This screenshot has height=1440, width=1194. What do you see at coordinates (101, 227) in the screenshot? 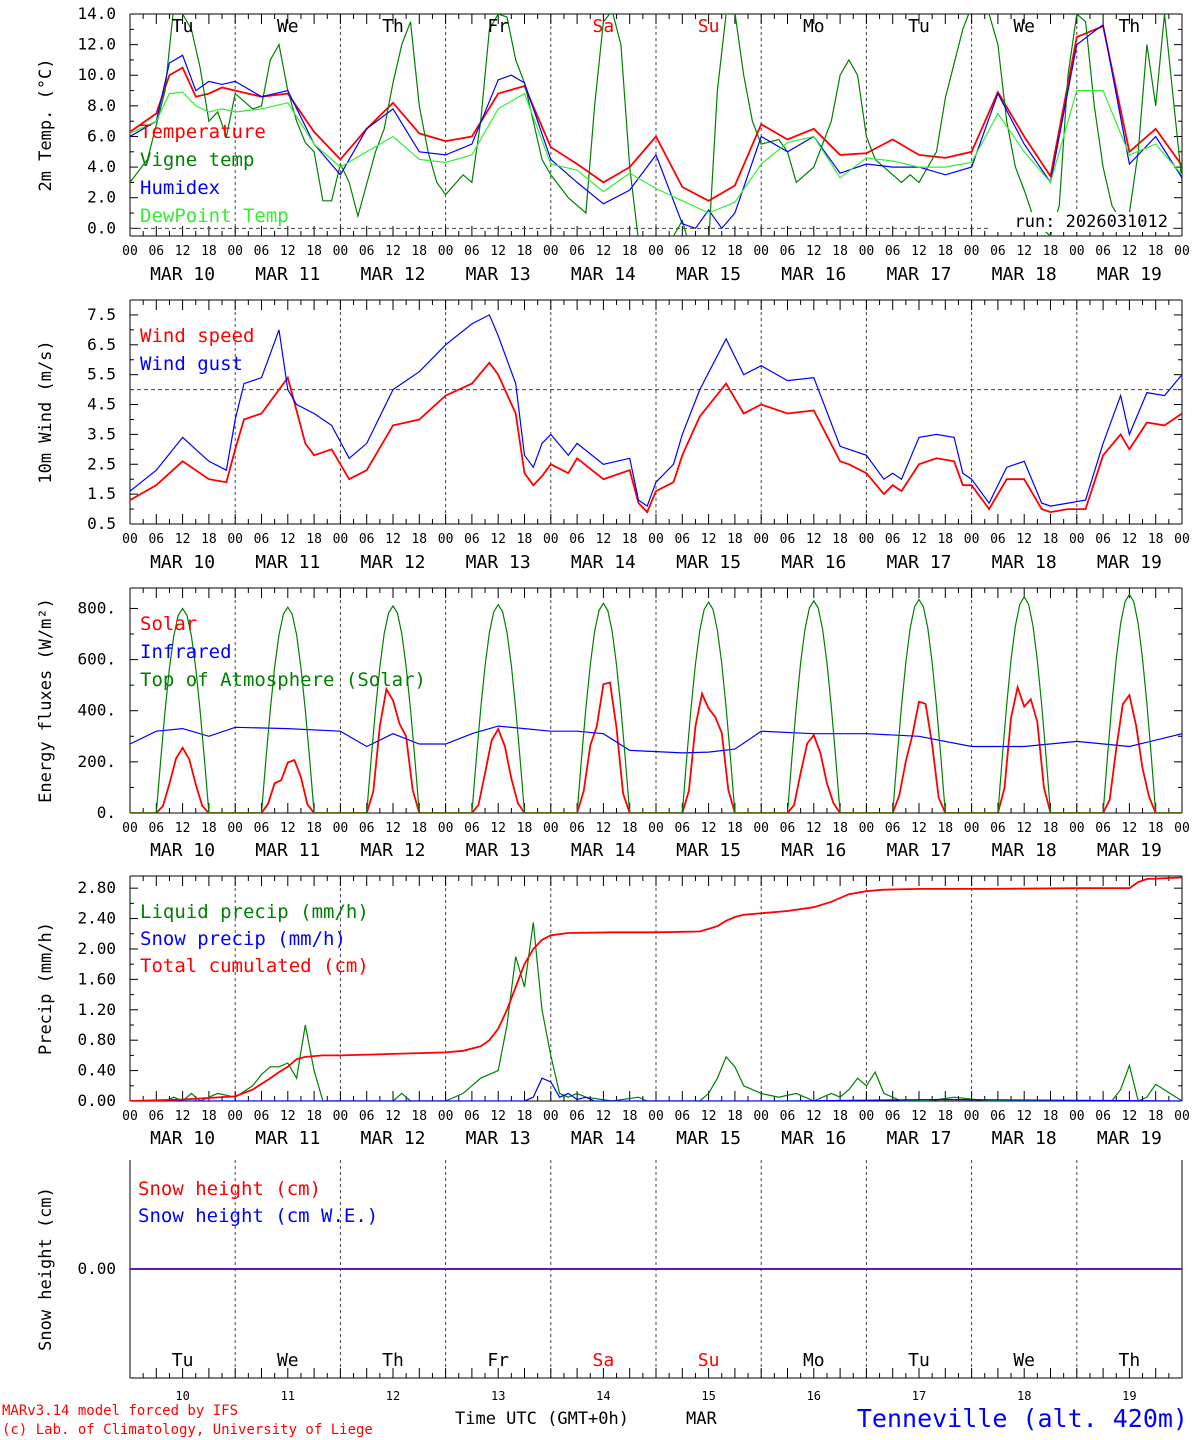
I see `temp-y-tick-label: 0.0` at bounding box center [101, 227].